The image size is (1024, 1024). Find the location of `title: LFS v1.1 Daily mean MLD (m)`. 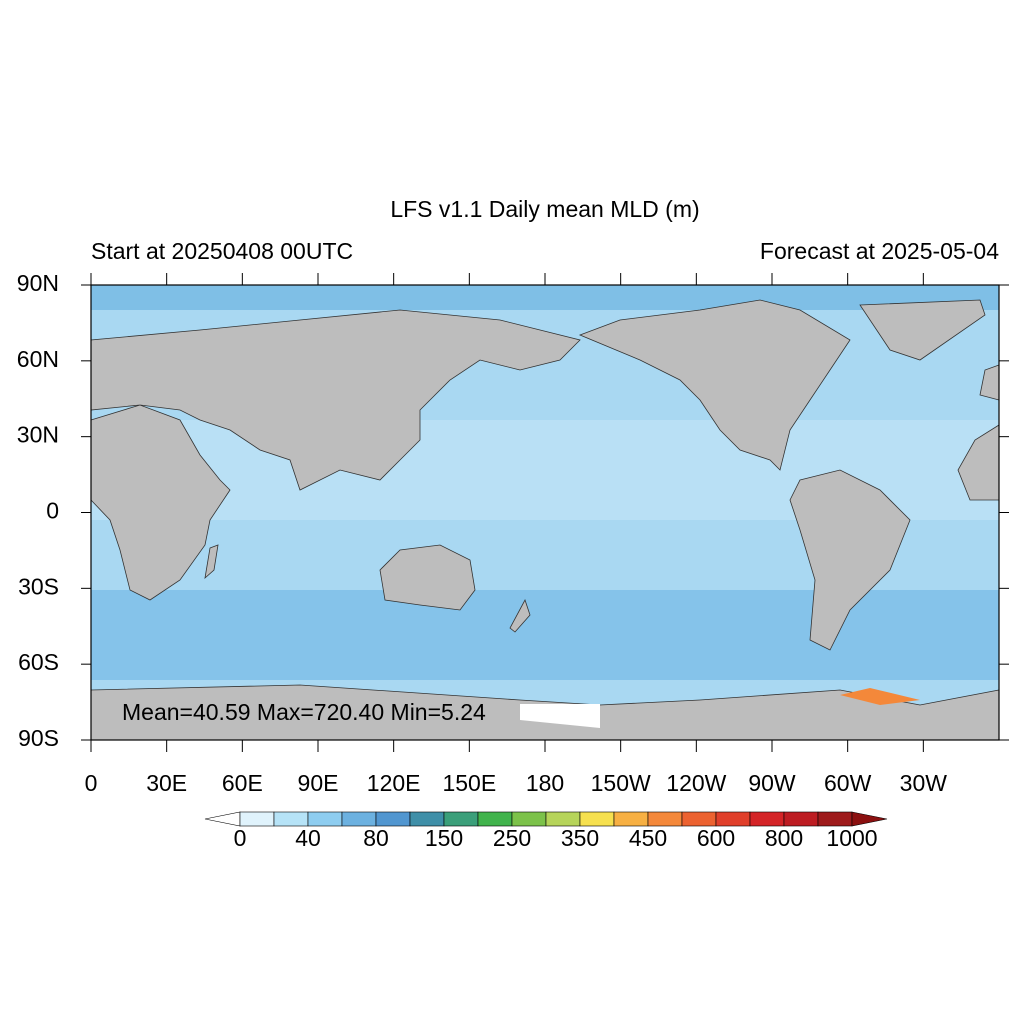

title: LFS v1.1 Daily mean MLD (m) is located at coordinates (544, 209).